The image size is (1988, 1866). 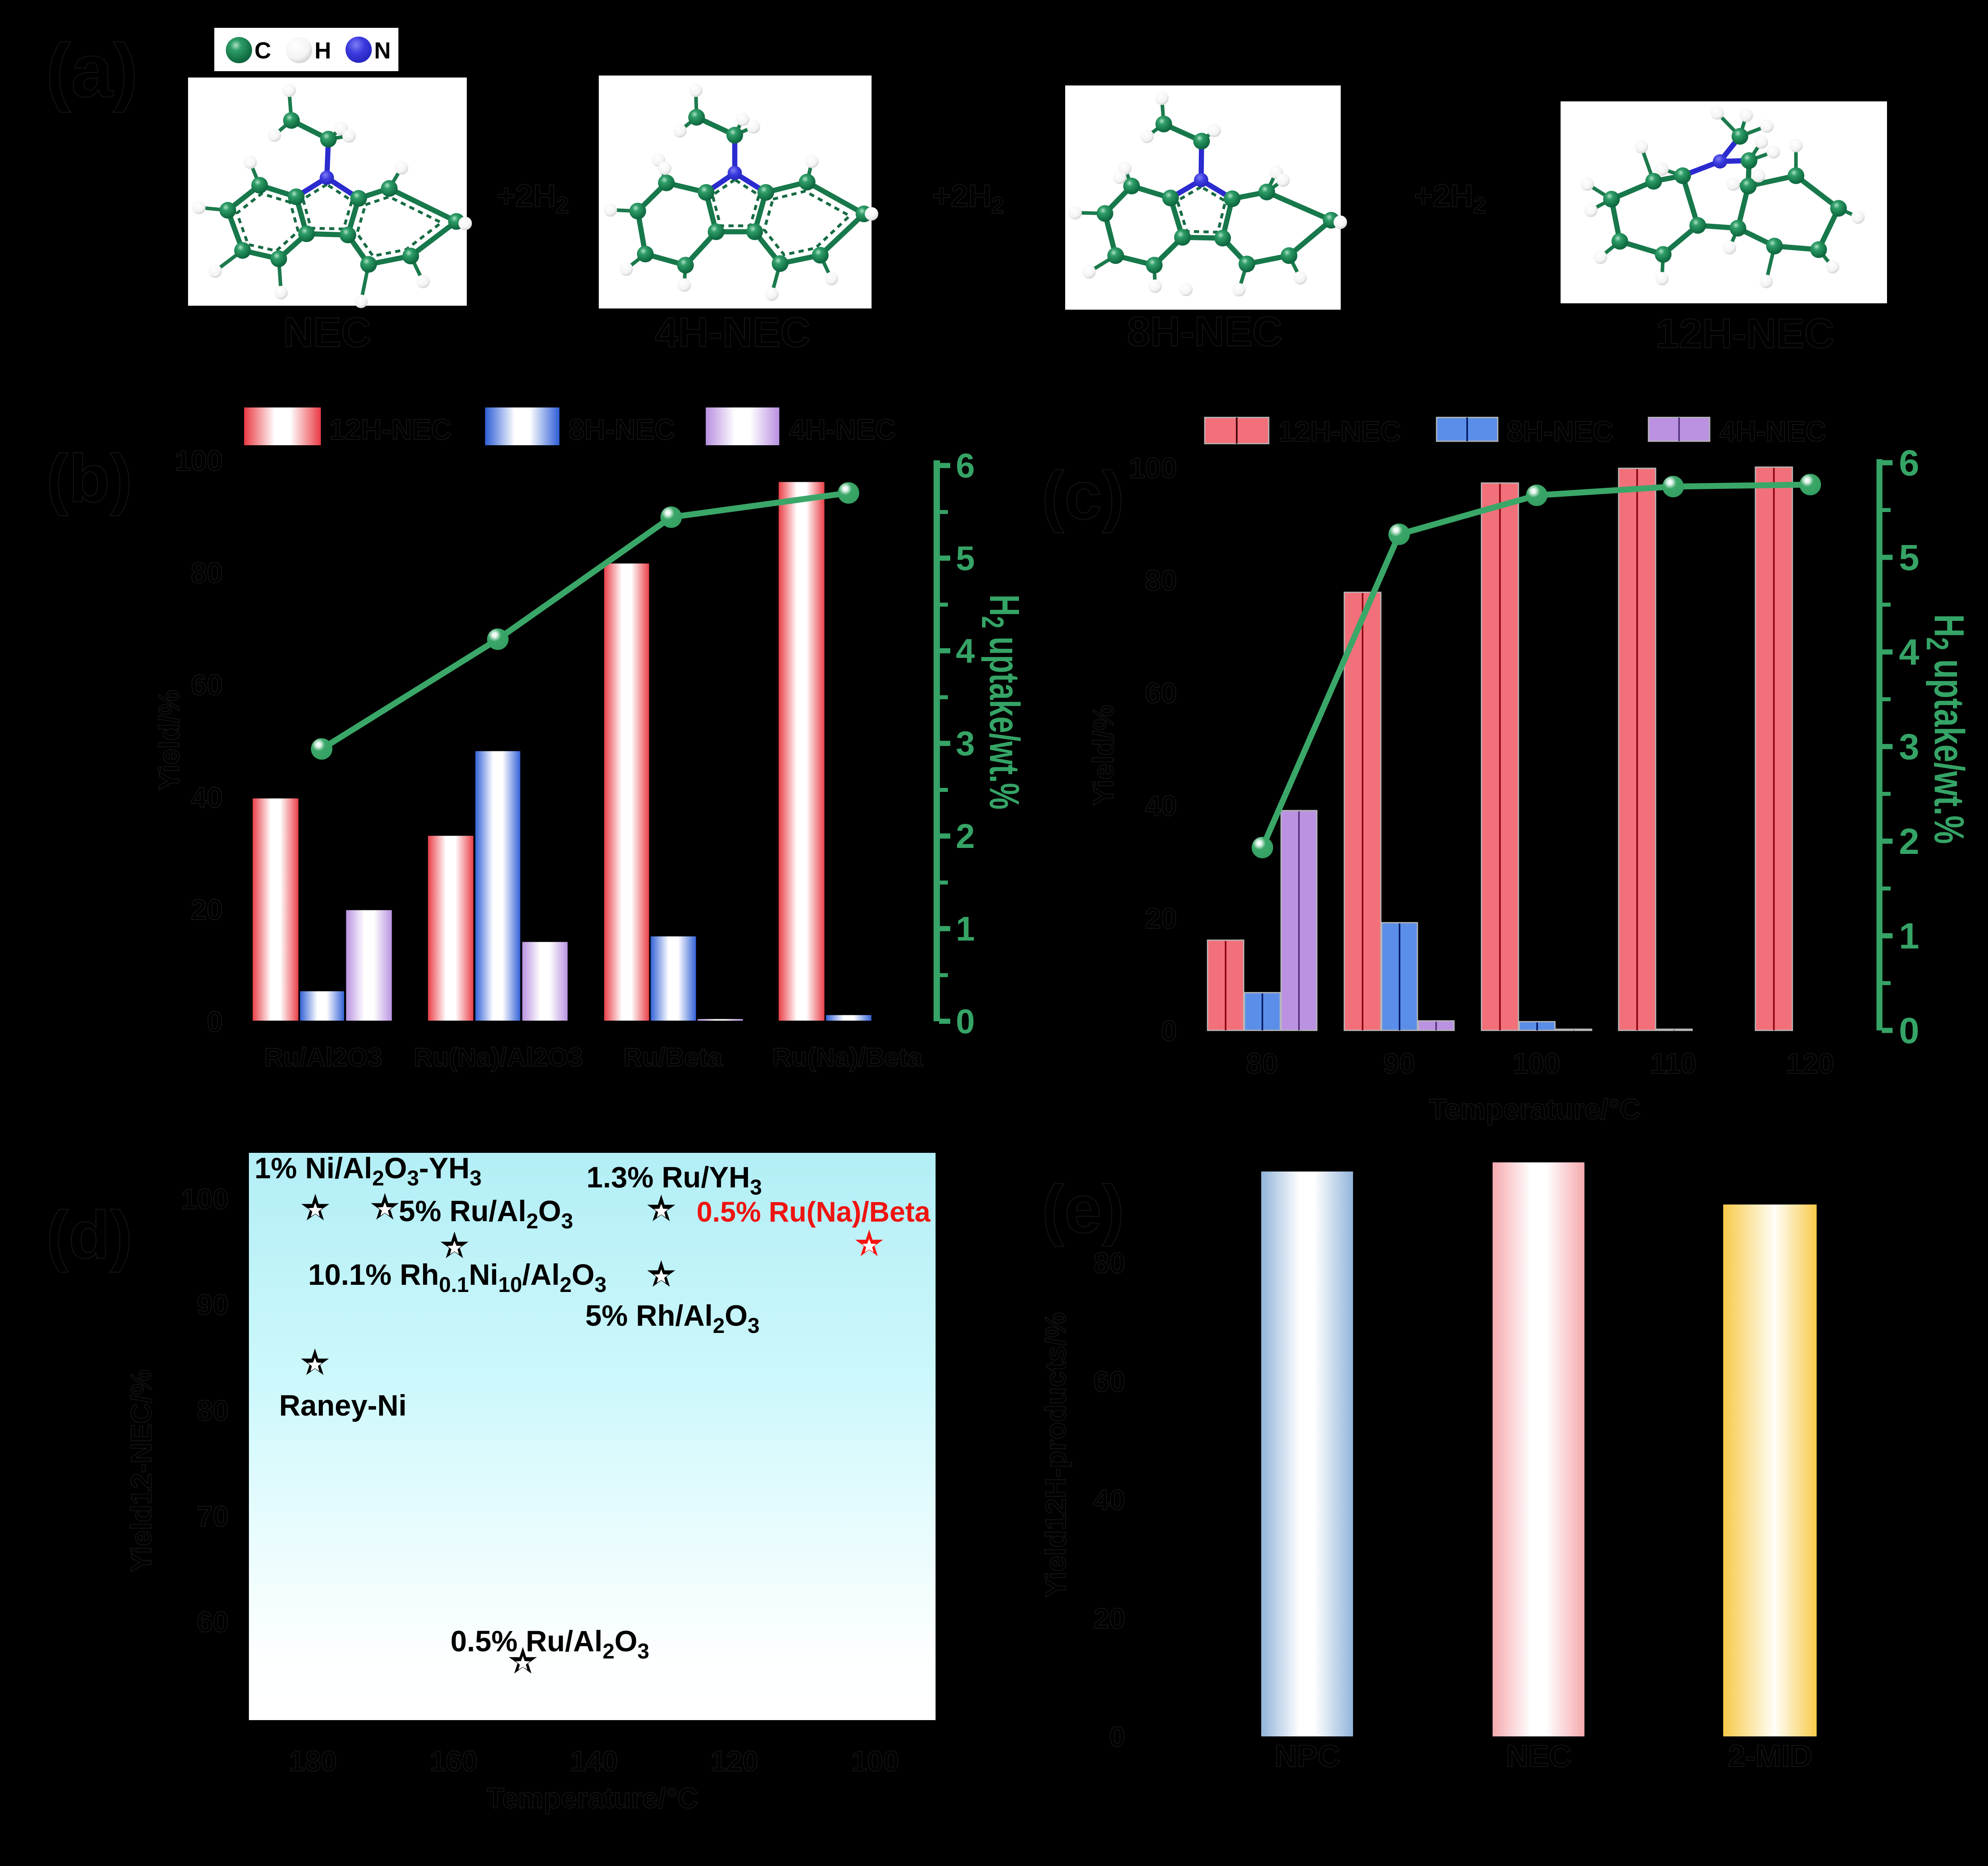 What do you see at coordinates (313, 1761) in the screenshot?
I see `svg-text: 180` at bounding box center [313, 1761].